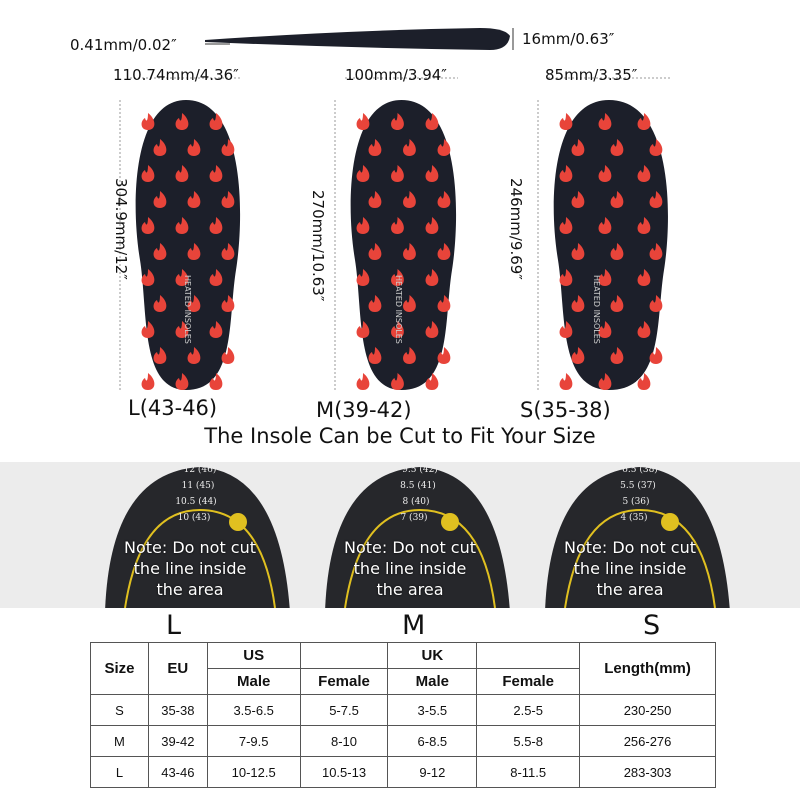  Describe the element at coordinates (647, 668) in the screenshot. I see `header-length: Length(mm)` at that location.